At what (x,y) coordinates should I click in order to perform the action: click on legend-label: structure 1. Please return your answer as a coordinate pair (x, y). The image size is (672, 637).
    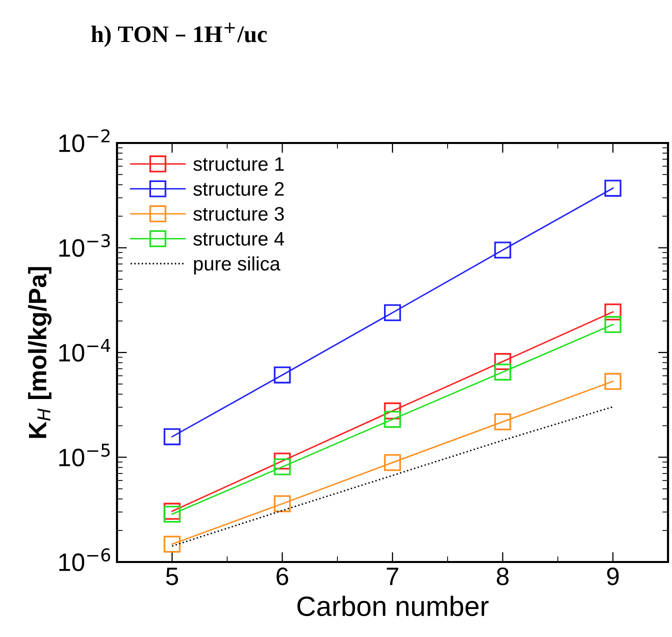
    Looking at the image, I should click on (238, 164).